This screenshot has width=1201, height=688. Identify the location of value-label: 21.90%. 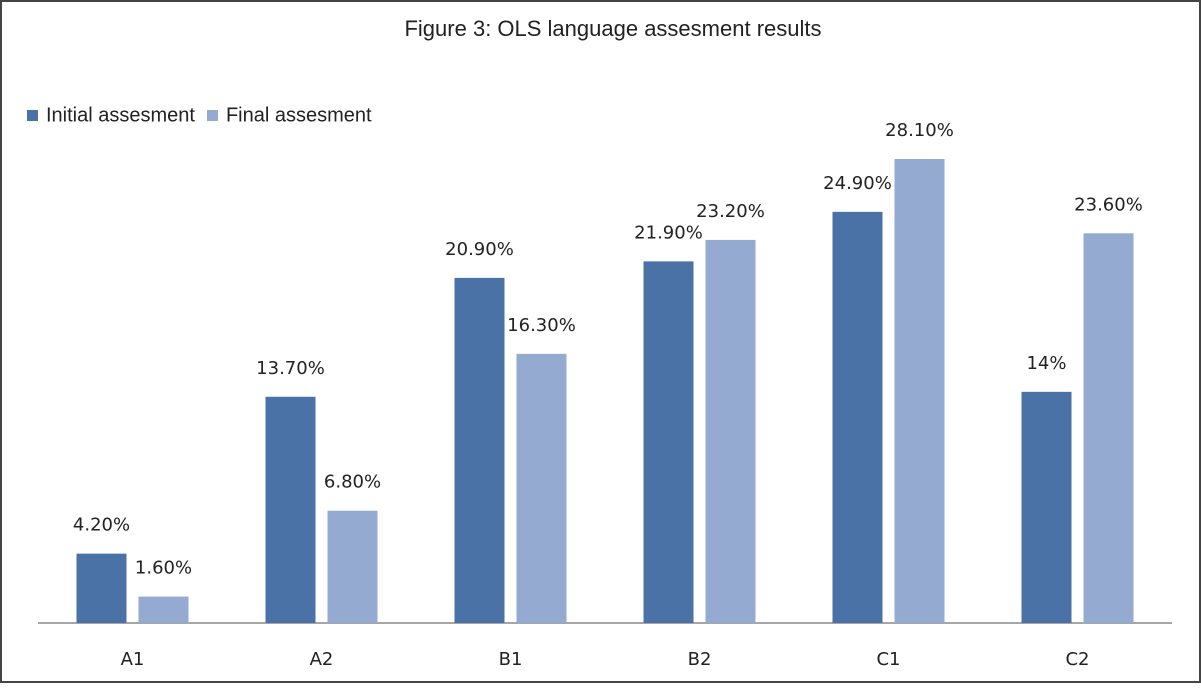
(668, 232).